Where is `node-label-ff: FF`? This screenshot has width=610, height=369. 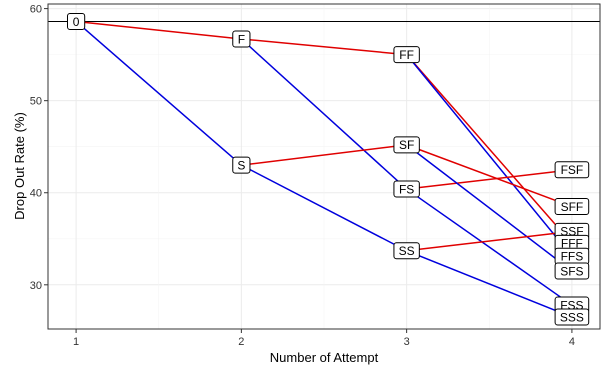 node-label-ff: FF is located at coordinates (406, 55).